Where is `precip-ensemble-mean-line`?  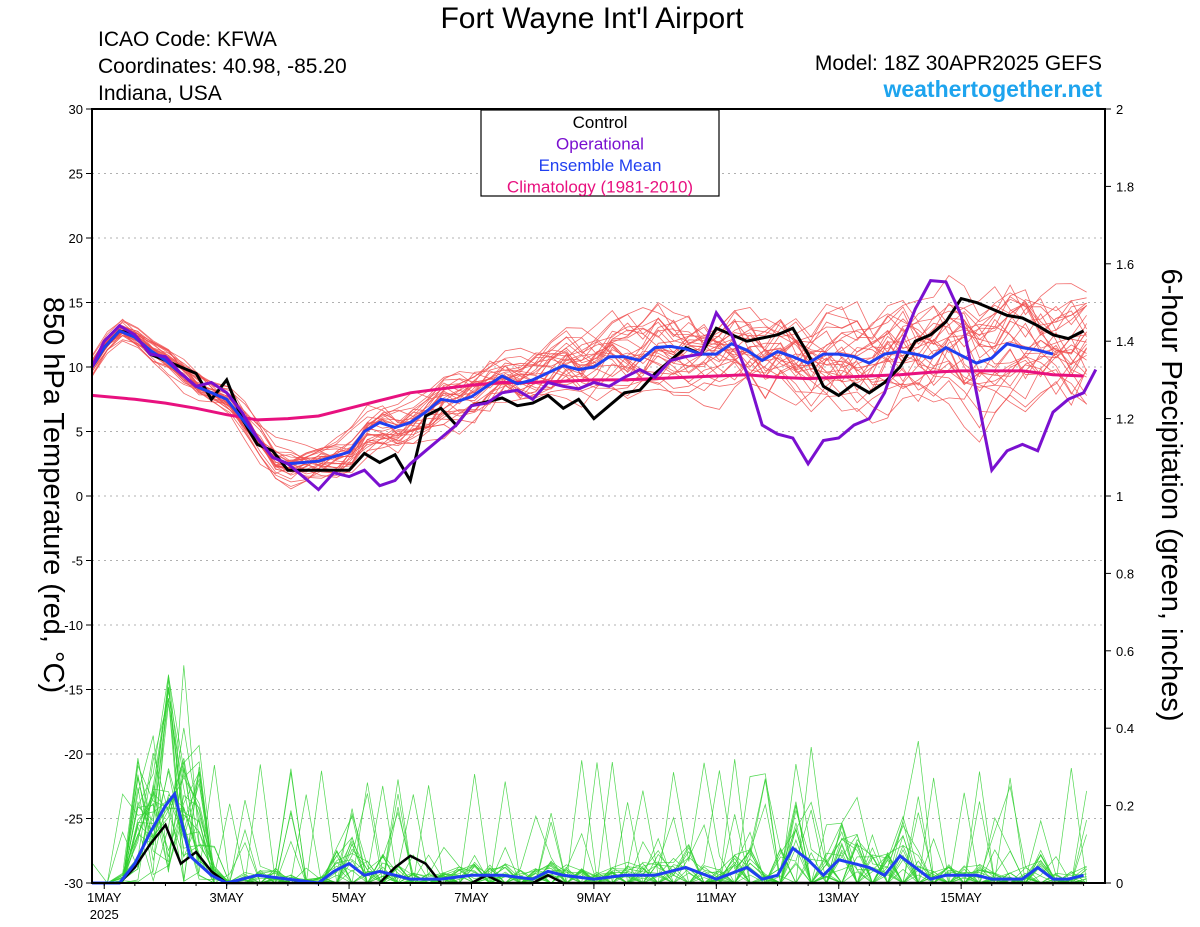 precip-ensemble-mean-line is located at coordinates (588, 837).